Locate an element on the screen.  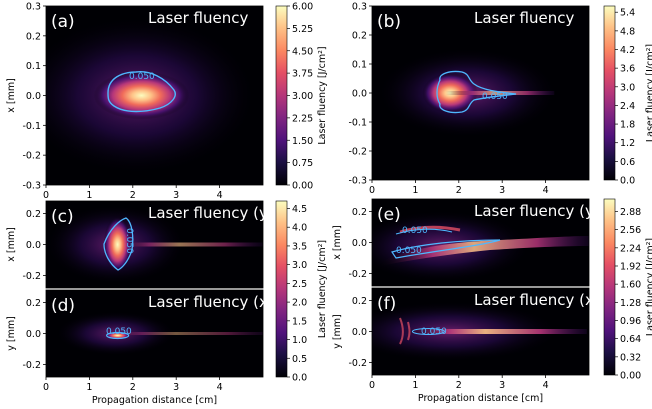
colorbar-tick-label: 1.92 is located at coordinates (630, 266).